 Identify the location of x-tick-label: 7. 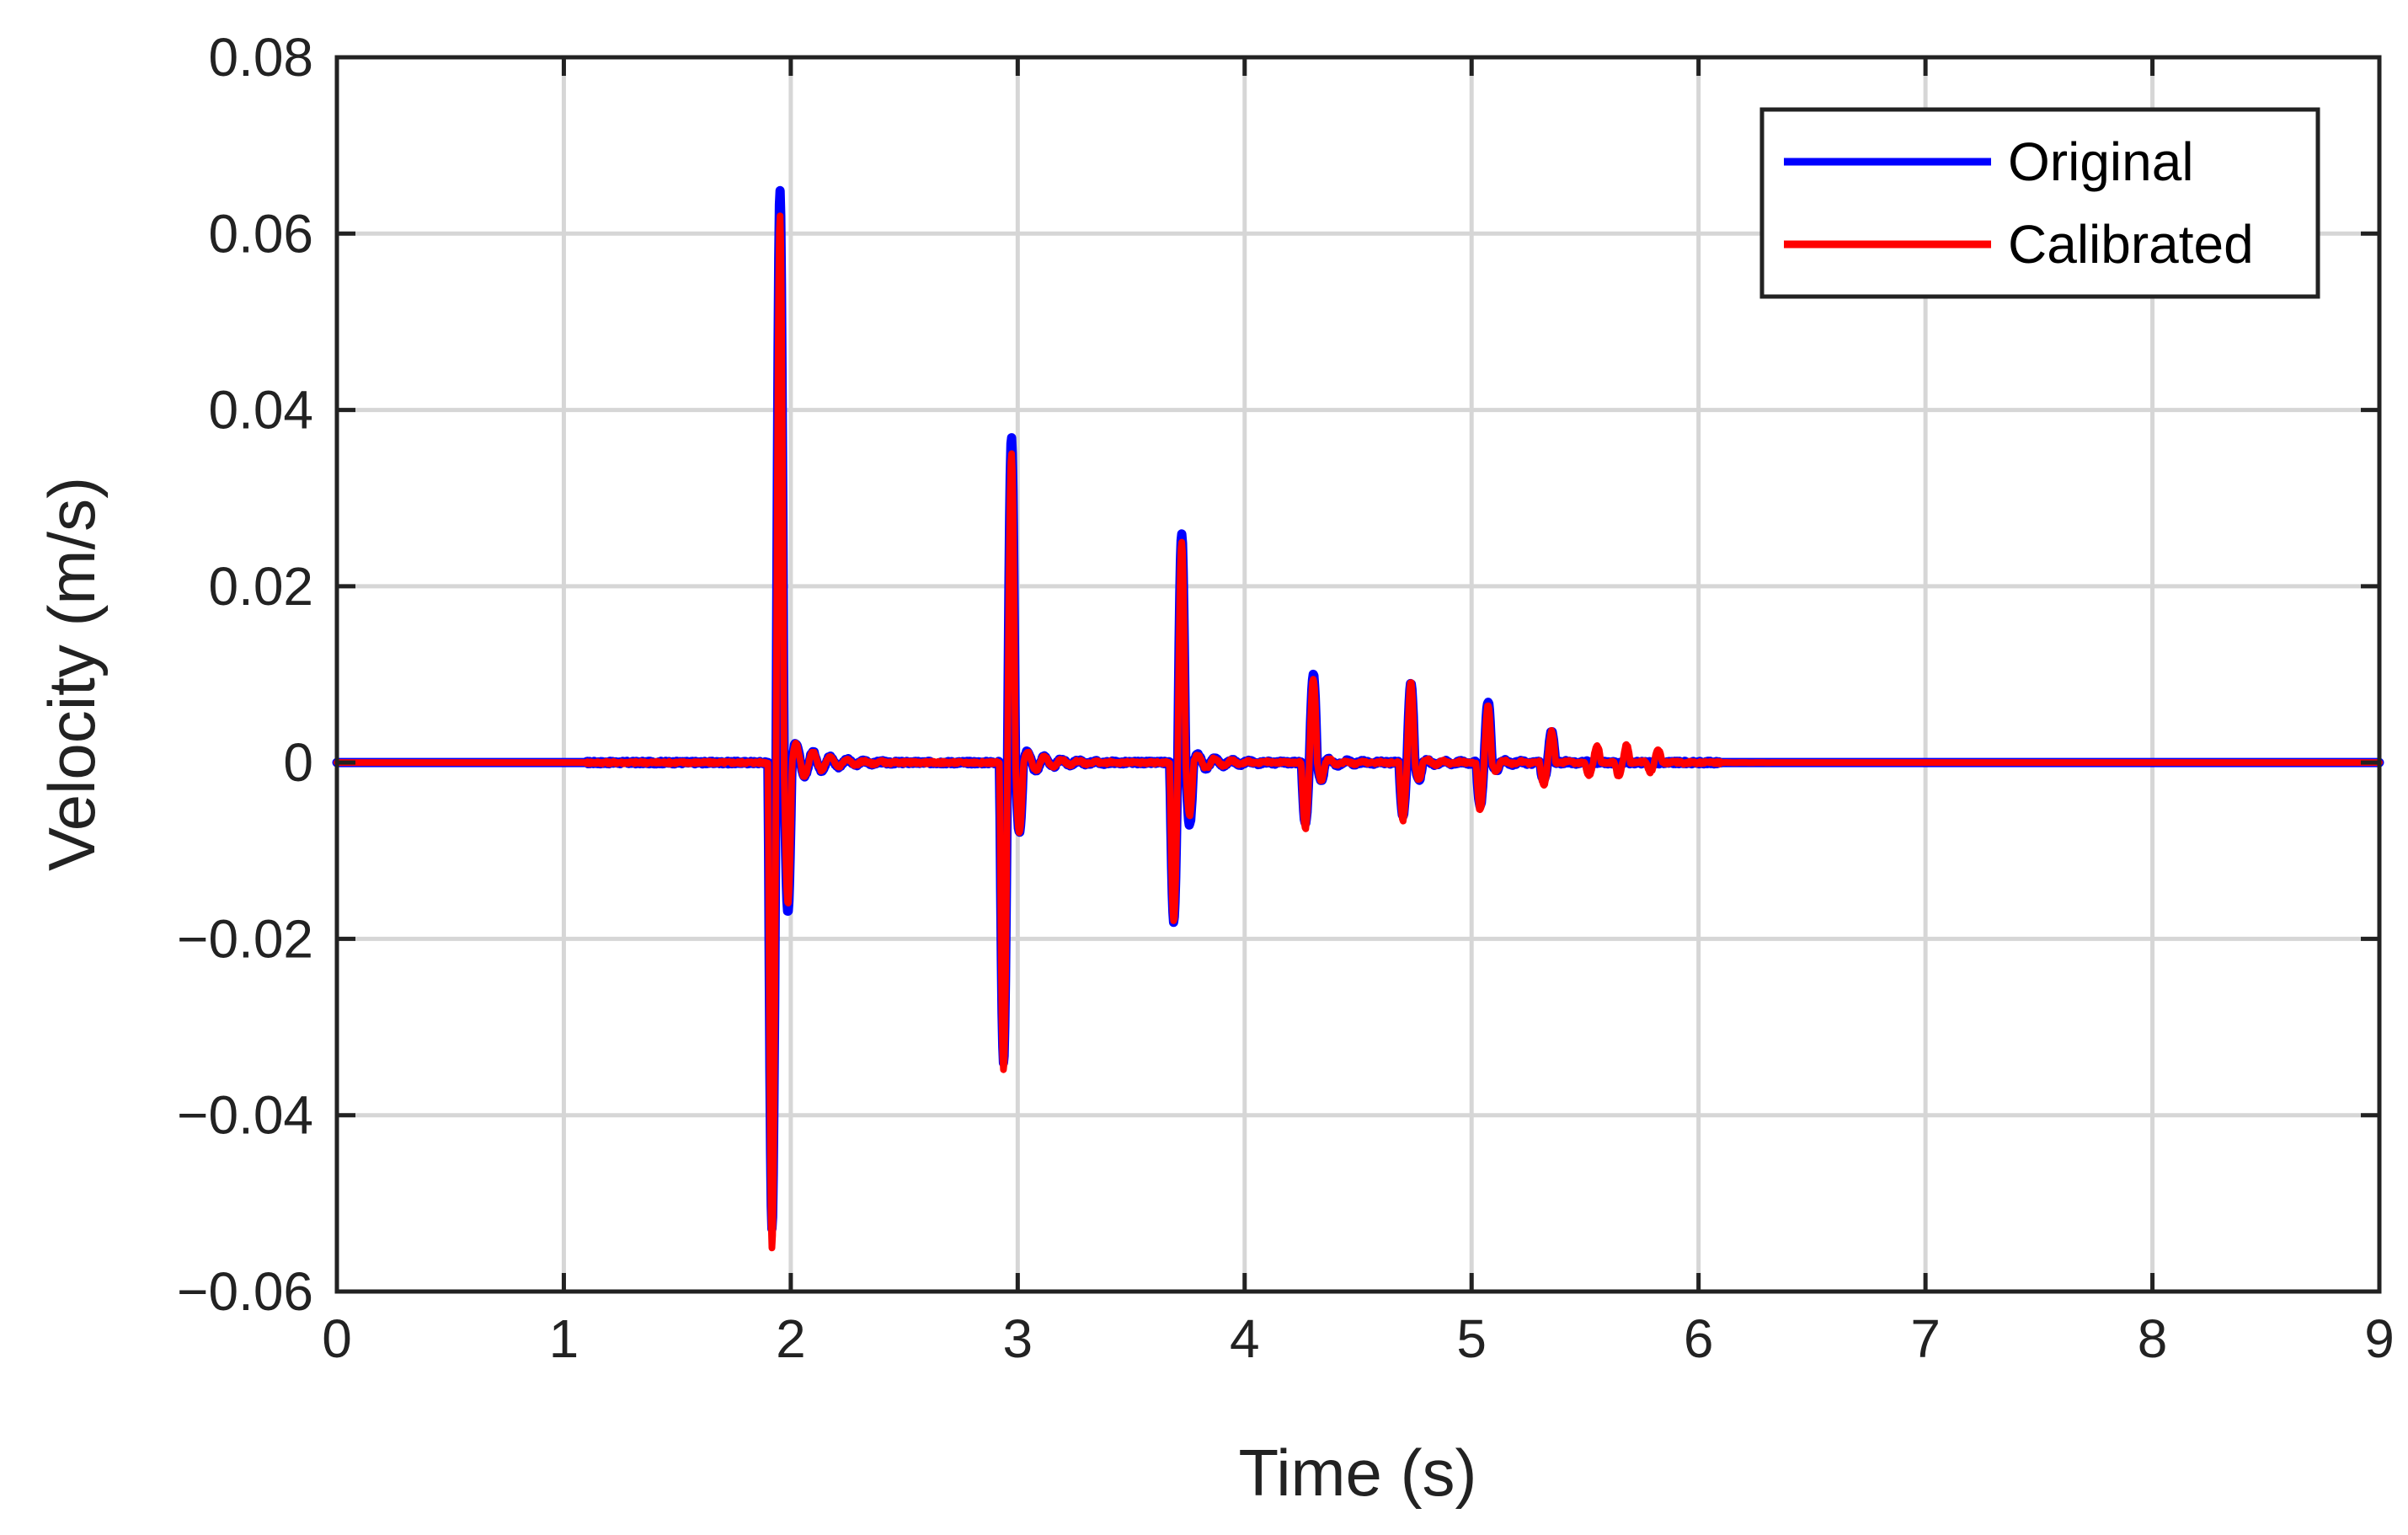
(1925, 1338).